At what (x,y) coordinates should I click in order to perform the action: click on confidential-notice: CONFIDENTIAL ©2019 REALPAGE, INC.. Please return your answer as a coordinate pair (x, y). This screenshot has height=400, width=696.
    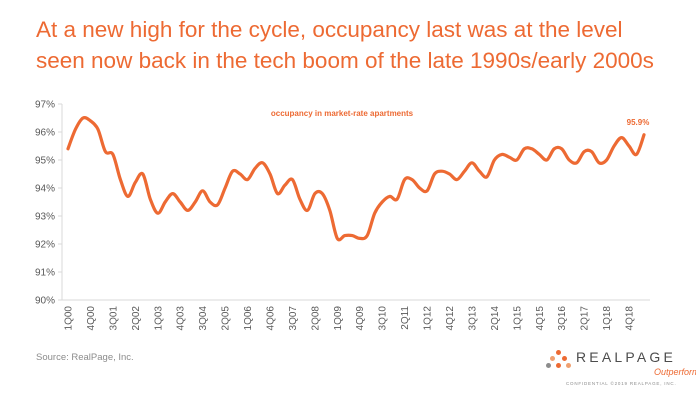
    Looking at the image, I should click on (621, 383).